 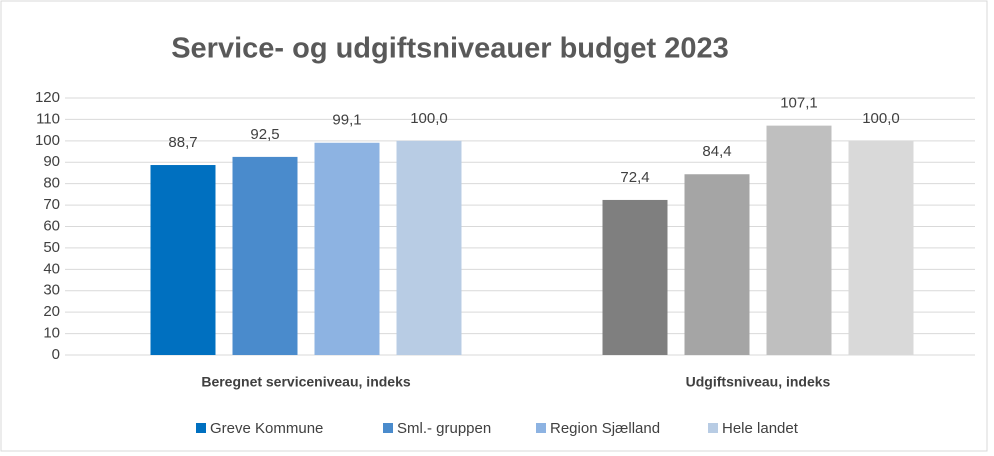 I want to click on y-tick-label: 70, so click(x=51, y=204).